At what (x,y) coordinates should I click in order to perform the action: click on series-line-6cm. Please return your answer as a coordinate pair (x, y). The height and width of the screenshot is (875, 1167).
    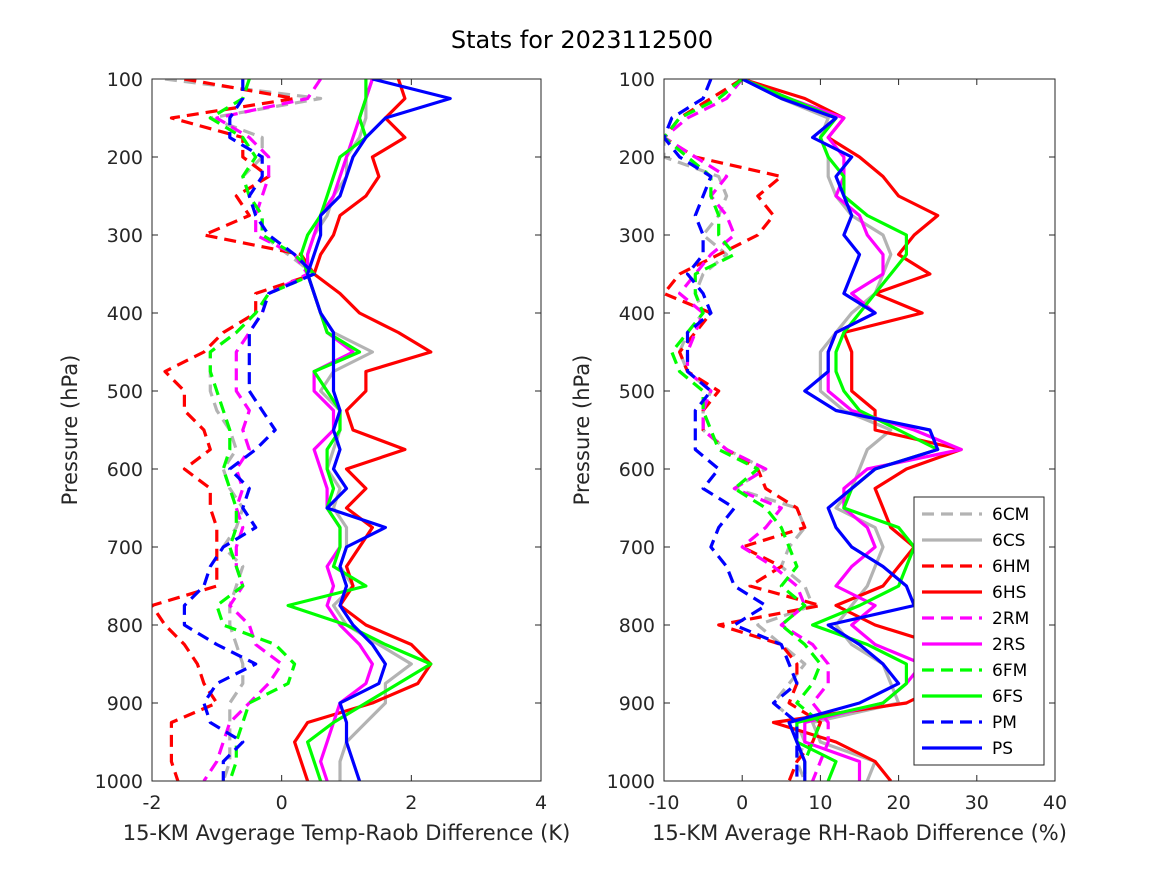
    Looking at the image, I should click on (739, 430).